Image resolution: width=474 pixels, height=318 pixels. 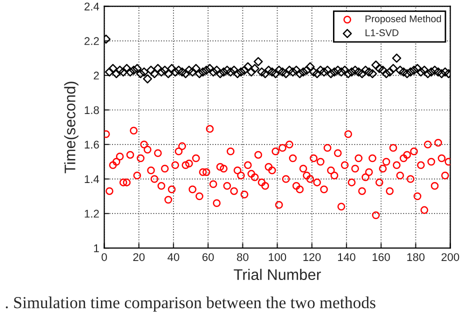 What do you see at coordinates (347, 257) in the screenshot?
I see `x-tick-label: 140` at bounding box center [347, 257].